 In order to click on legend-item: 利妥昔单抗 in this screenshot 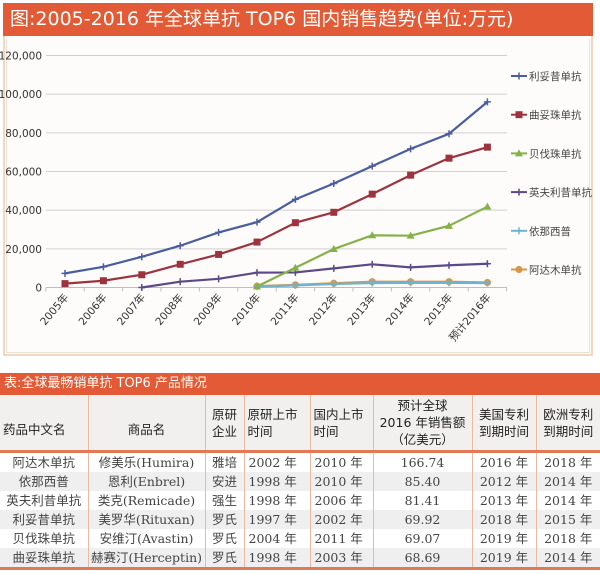, I will do `click(546, 76)`.